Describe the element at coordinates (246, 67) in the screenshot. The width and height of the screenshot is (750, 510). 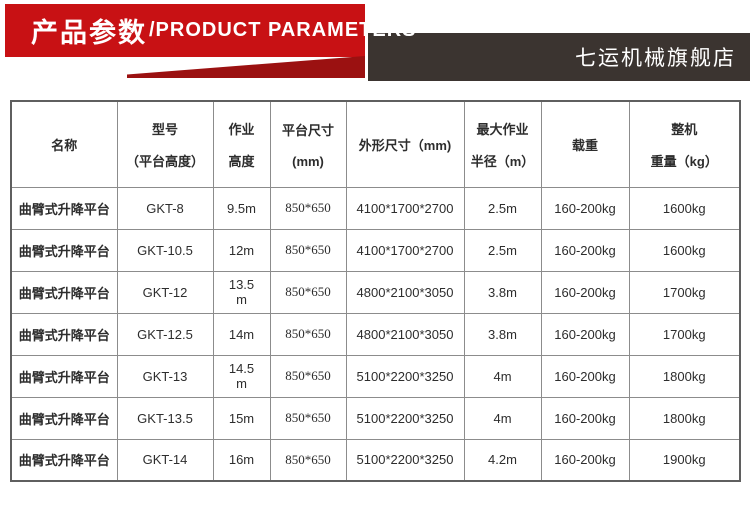
I see `banner-ribbon-fold` at that location.